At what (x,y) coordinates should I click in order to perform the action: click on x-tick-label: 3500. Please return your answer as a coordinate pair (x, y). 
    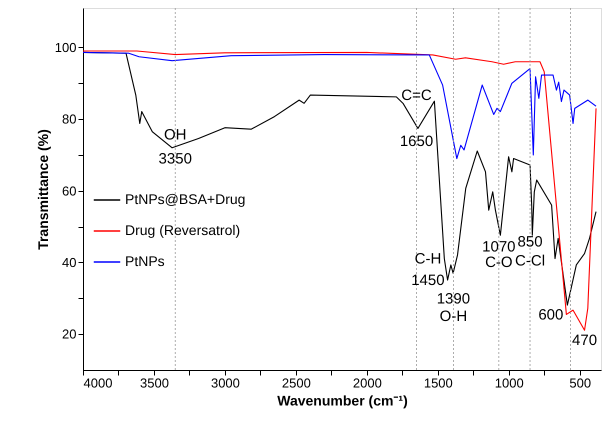
    Looking at the image, I should click on (154, 383).